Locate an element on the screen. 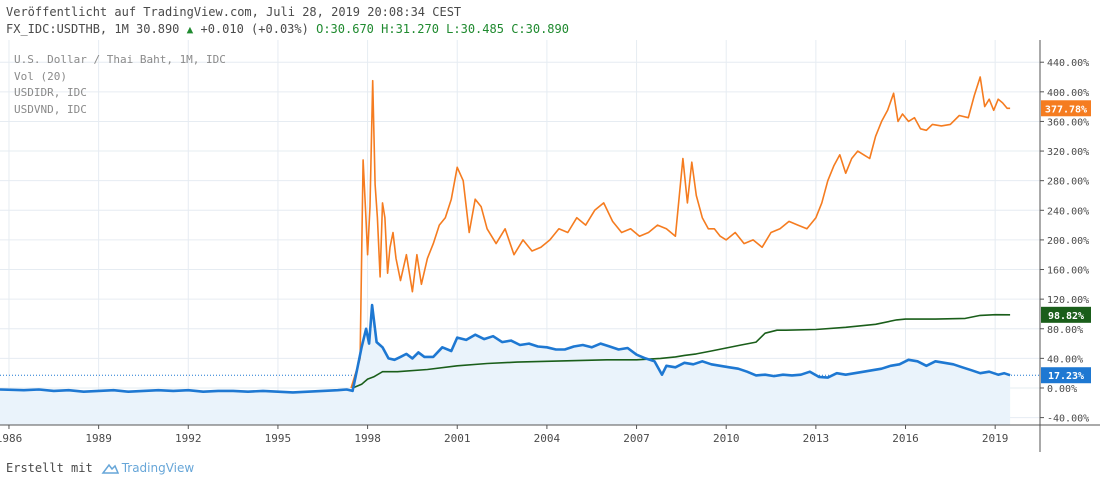 The height and width of the screenshot is (485, 1100). x-tick-label: 2010 is located at coordinates (726, 438).